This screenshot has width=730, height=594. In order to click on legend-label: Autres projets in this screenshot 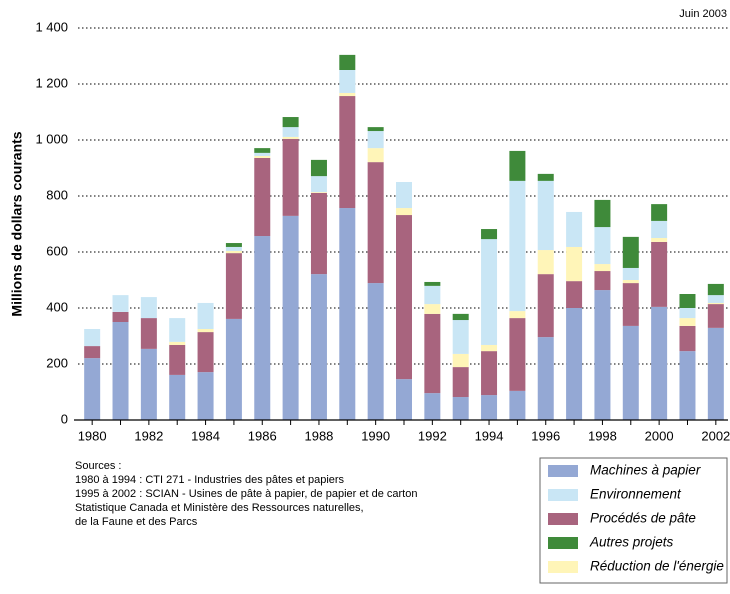, I will do `click(631, 542)`.